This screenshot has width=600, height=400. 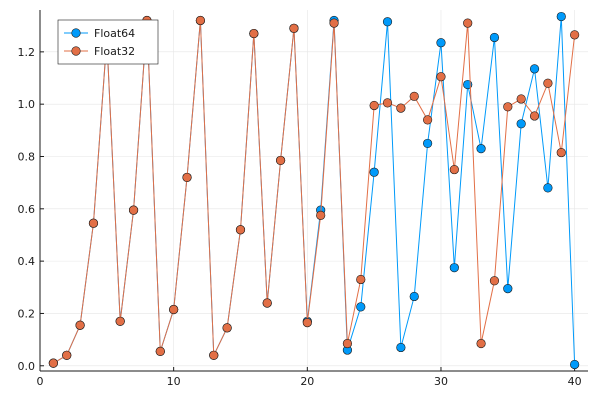 I want to click on x-tick-label: 0, so click(x=40, y=381).